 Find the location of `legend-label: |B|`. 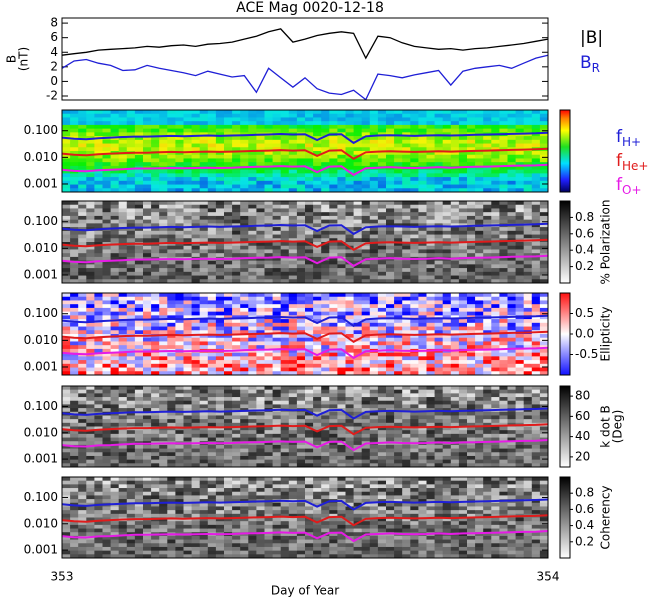

legend-label: |B| is located at coordinates (591, 38).